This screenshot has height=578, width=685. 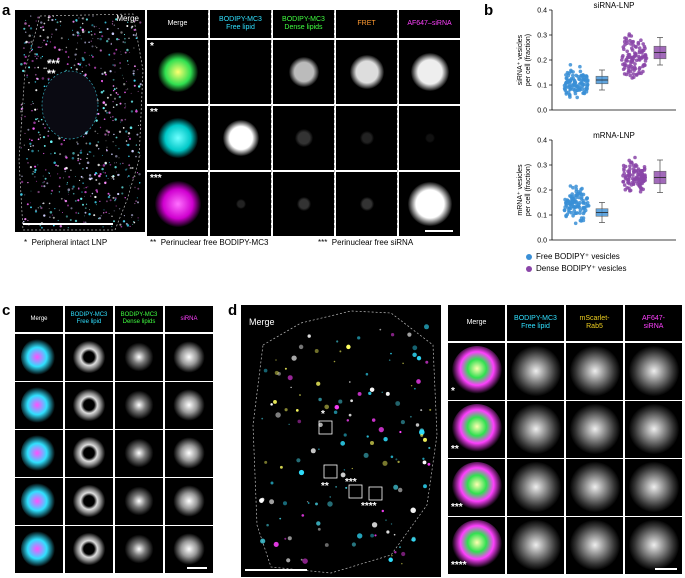 What do you see at coordinates (366, 138) in the screenshot?
I see `panel-a-tile` at bounding box center [366, 138].